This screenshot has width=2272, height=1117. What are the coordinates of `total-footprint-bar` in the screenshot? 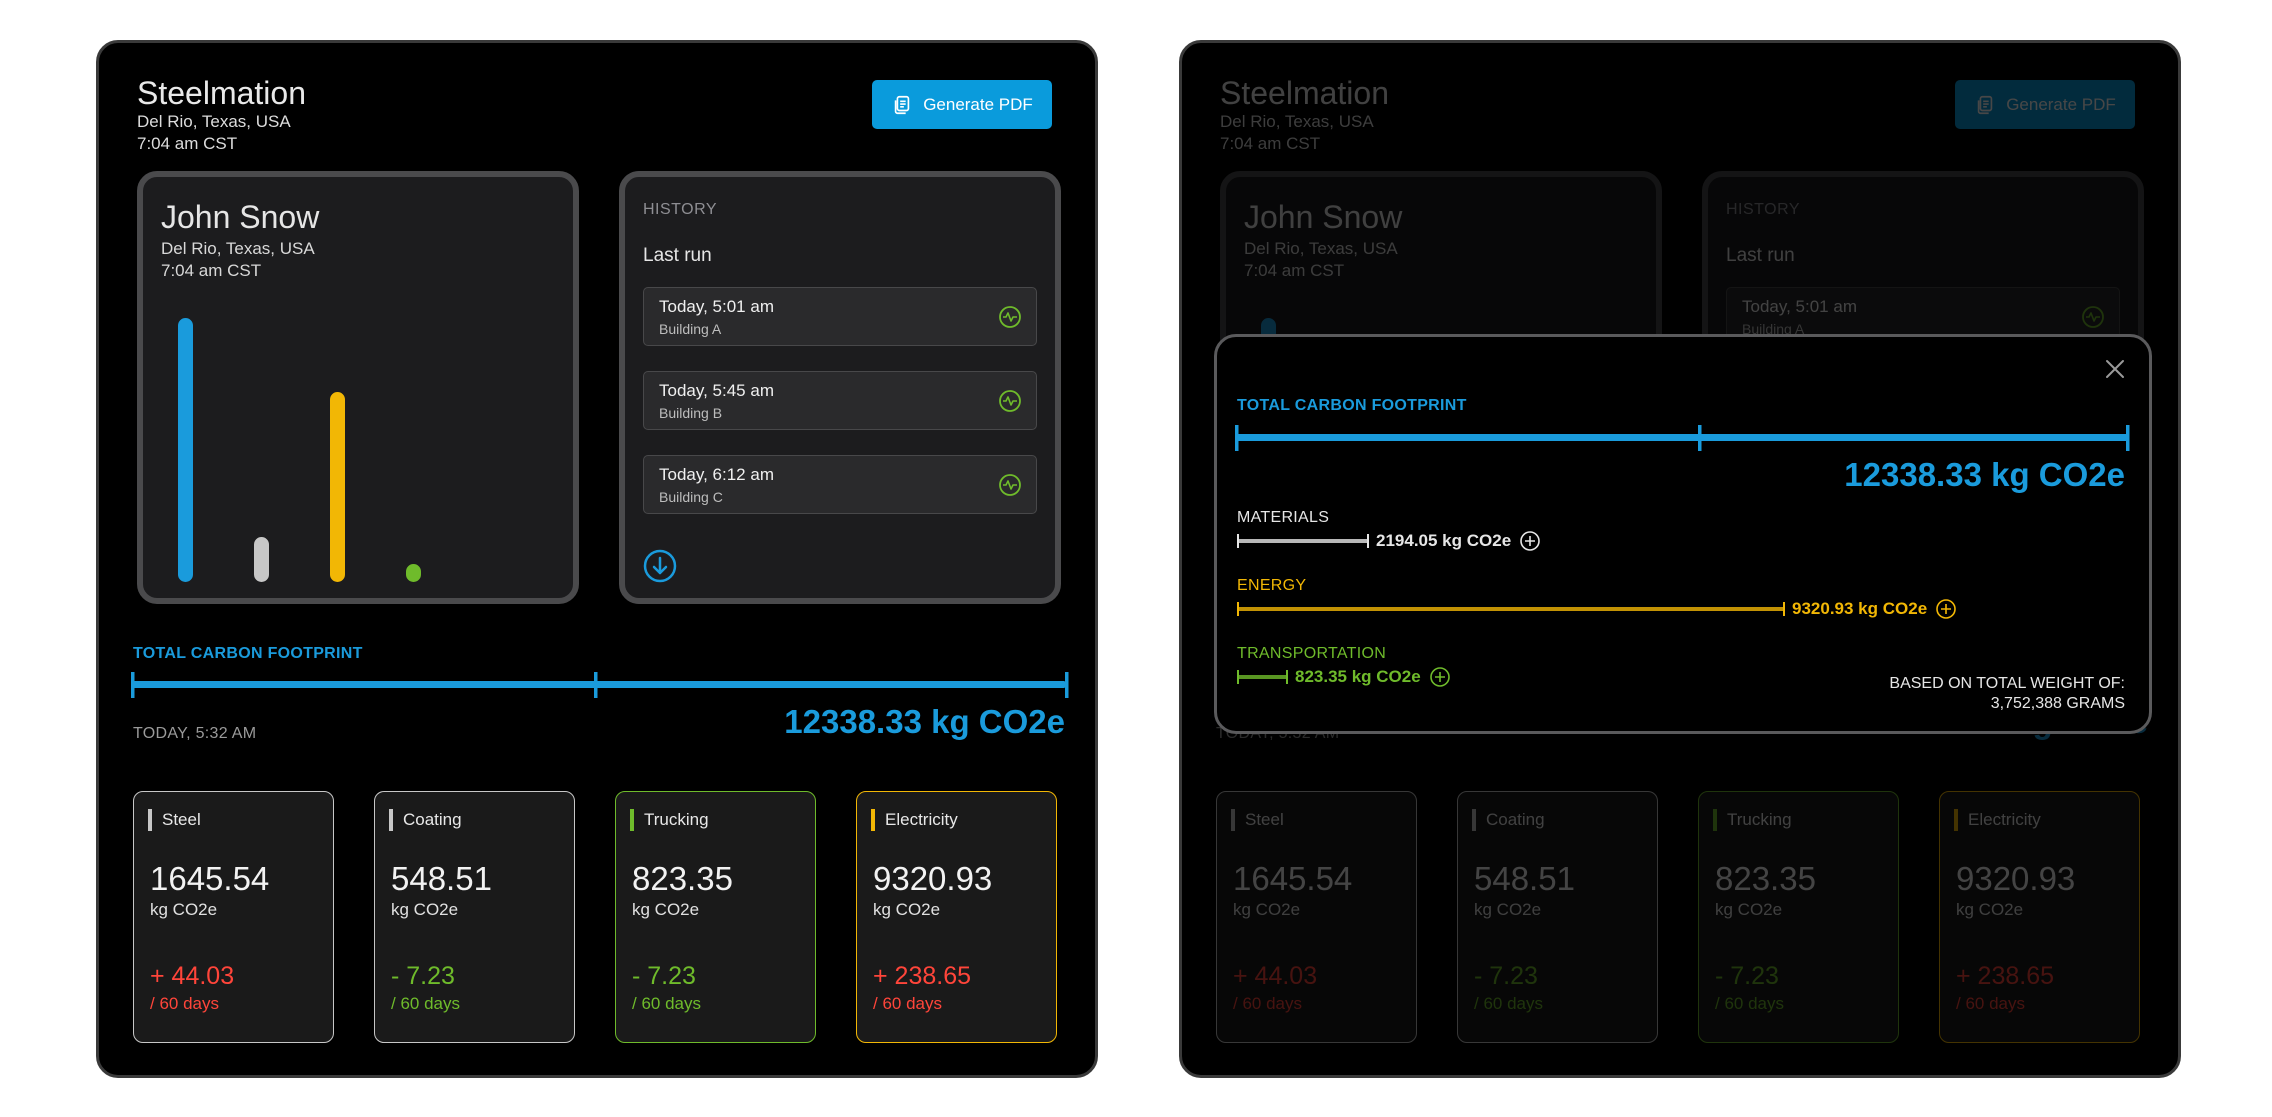 It's located at (600, 685).